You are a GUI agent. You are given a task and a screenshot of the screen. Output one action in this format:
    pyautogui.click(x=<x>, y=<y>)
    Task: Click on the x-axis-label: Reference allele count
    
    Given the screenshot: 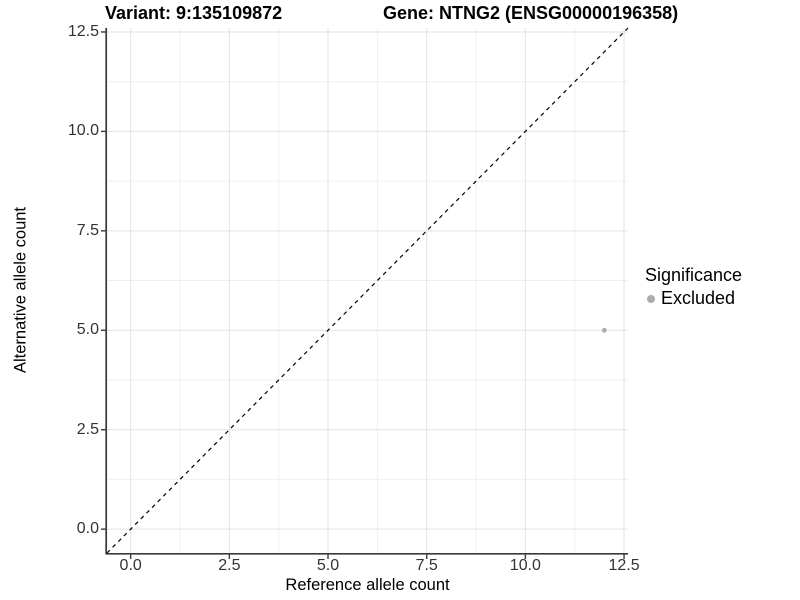 What is the action you would take?
    pyautogui.click(x=367, y=585)
    